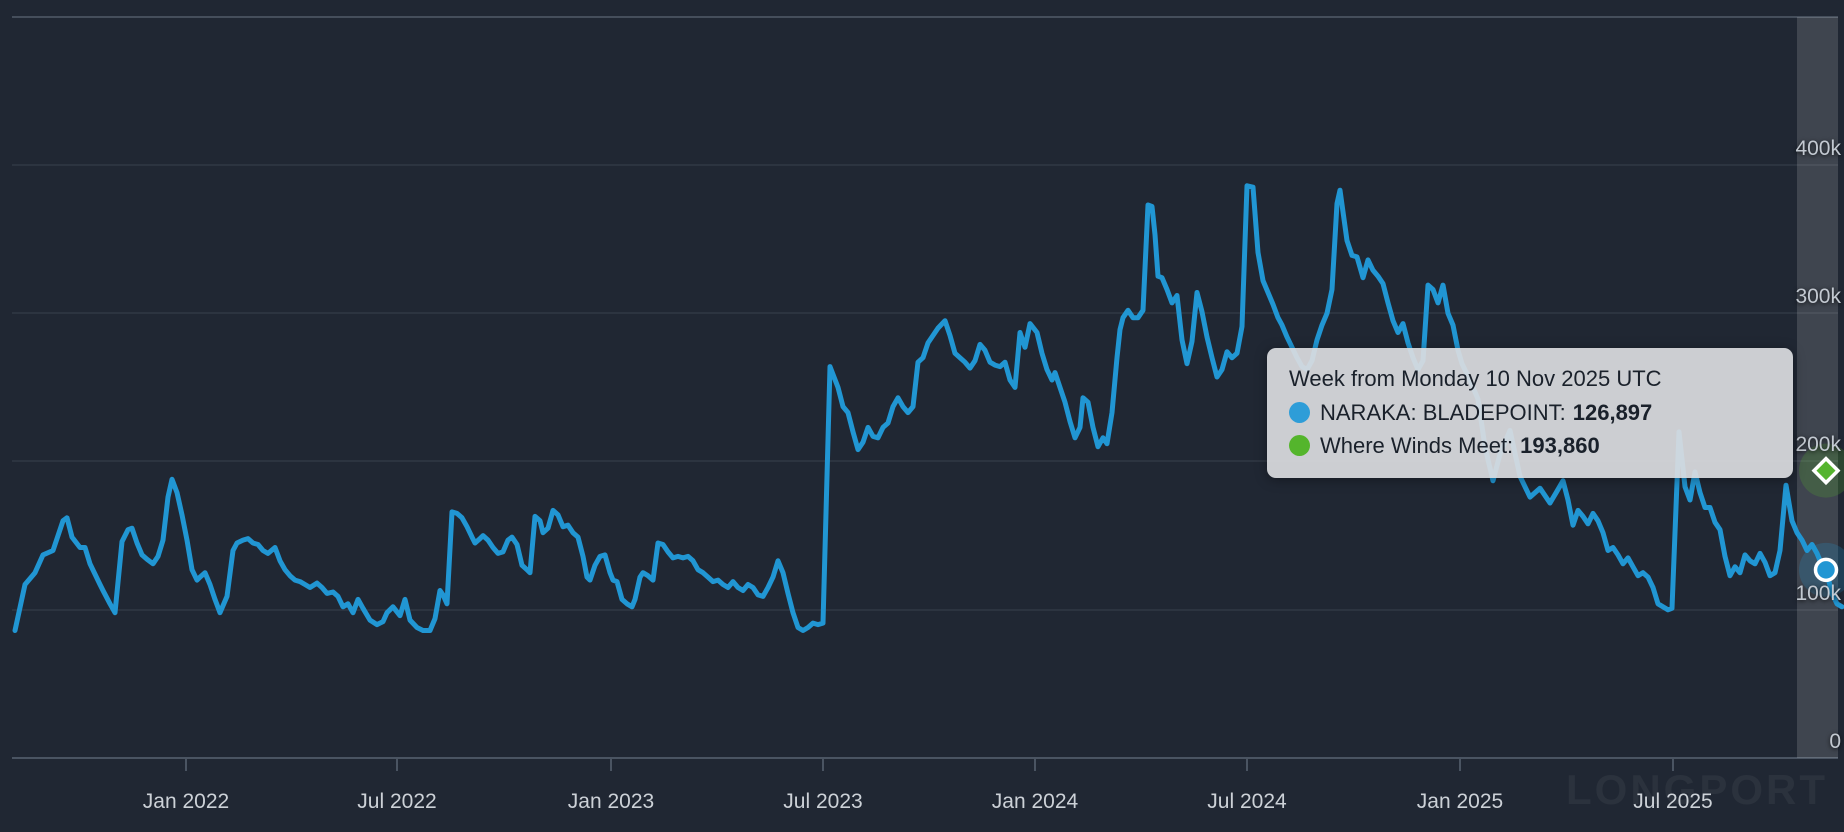 The width and height of the screenshot is (1844, 832). I want to click on naraka-point-circle, so click(1826, 570).